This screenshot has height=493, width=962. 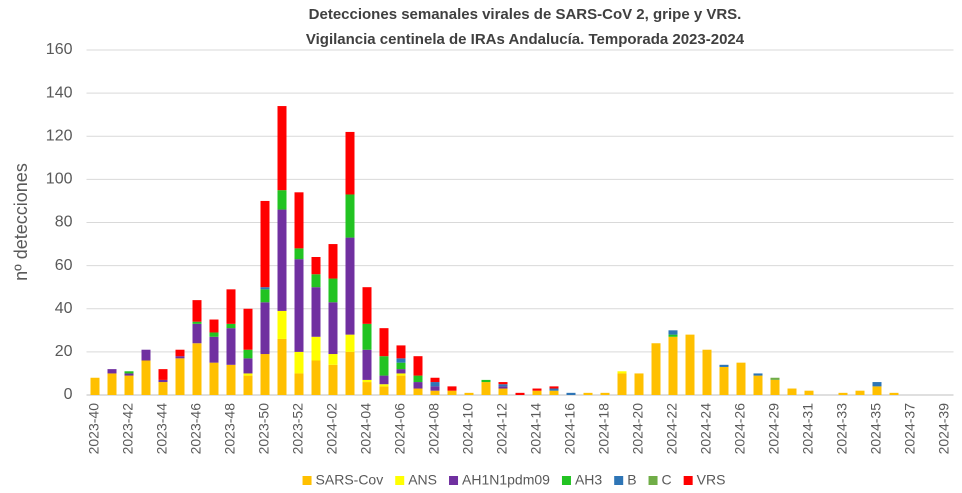 What do you see at coordinates (842, 429) in the screenshot?
I see `x-tick-label: 2024-33` at bounding box center [842, 429].